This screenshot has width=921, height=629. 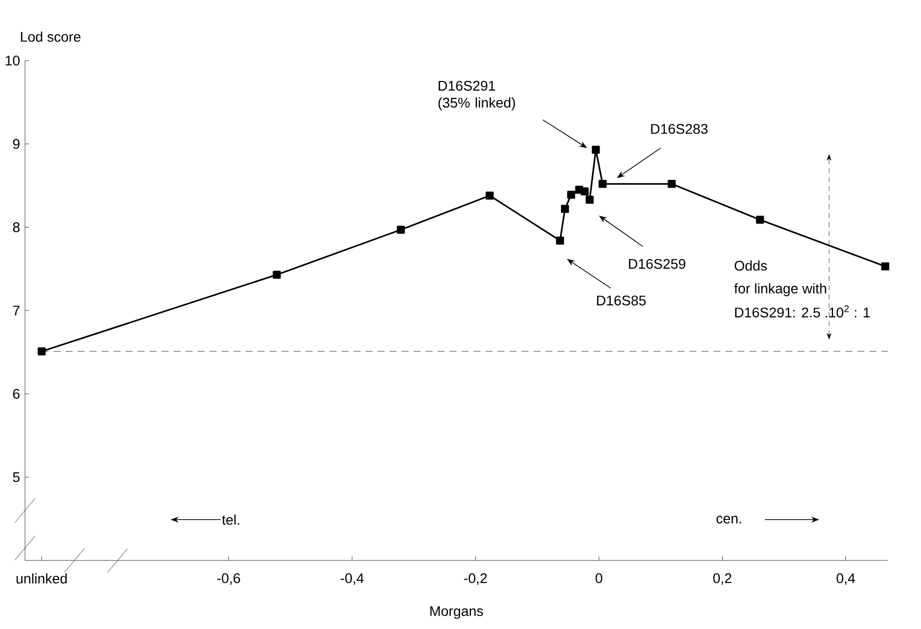 I want to click on y-tick-label: 6, so click(x=16, y=394).